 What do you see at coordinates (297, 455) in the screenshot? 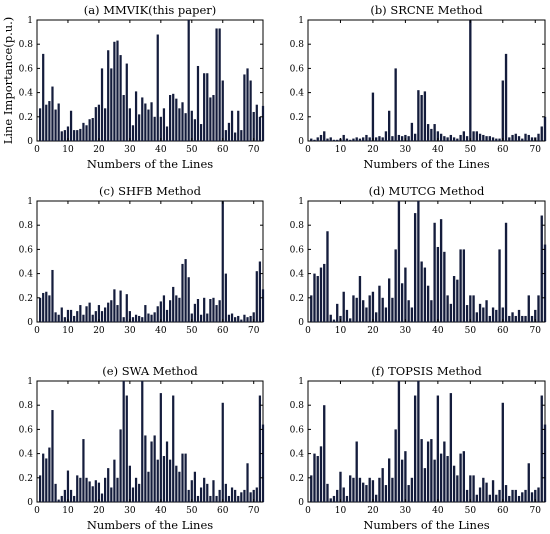
I see `y-tick-label: 0.4` at bounding box center [297, 455].